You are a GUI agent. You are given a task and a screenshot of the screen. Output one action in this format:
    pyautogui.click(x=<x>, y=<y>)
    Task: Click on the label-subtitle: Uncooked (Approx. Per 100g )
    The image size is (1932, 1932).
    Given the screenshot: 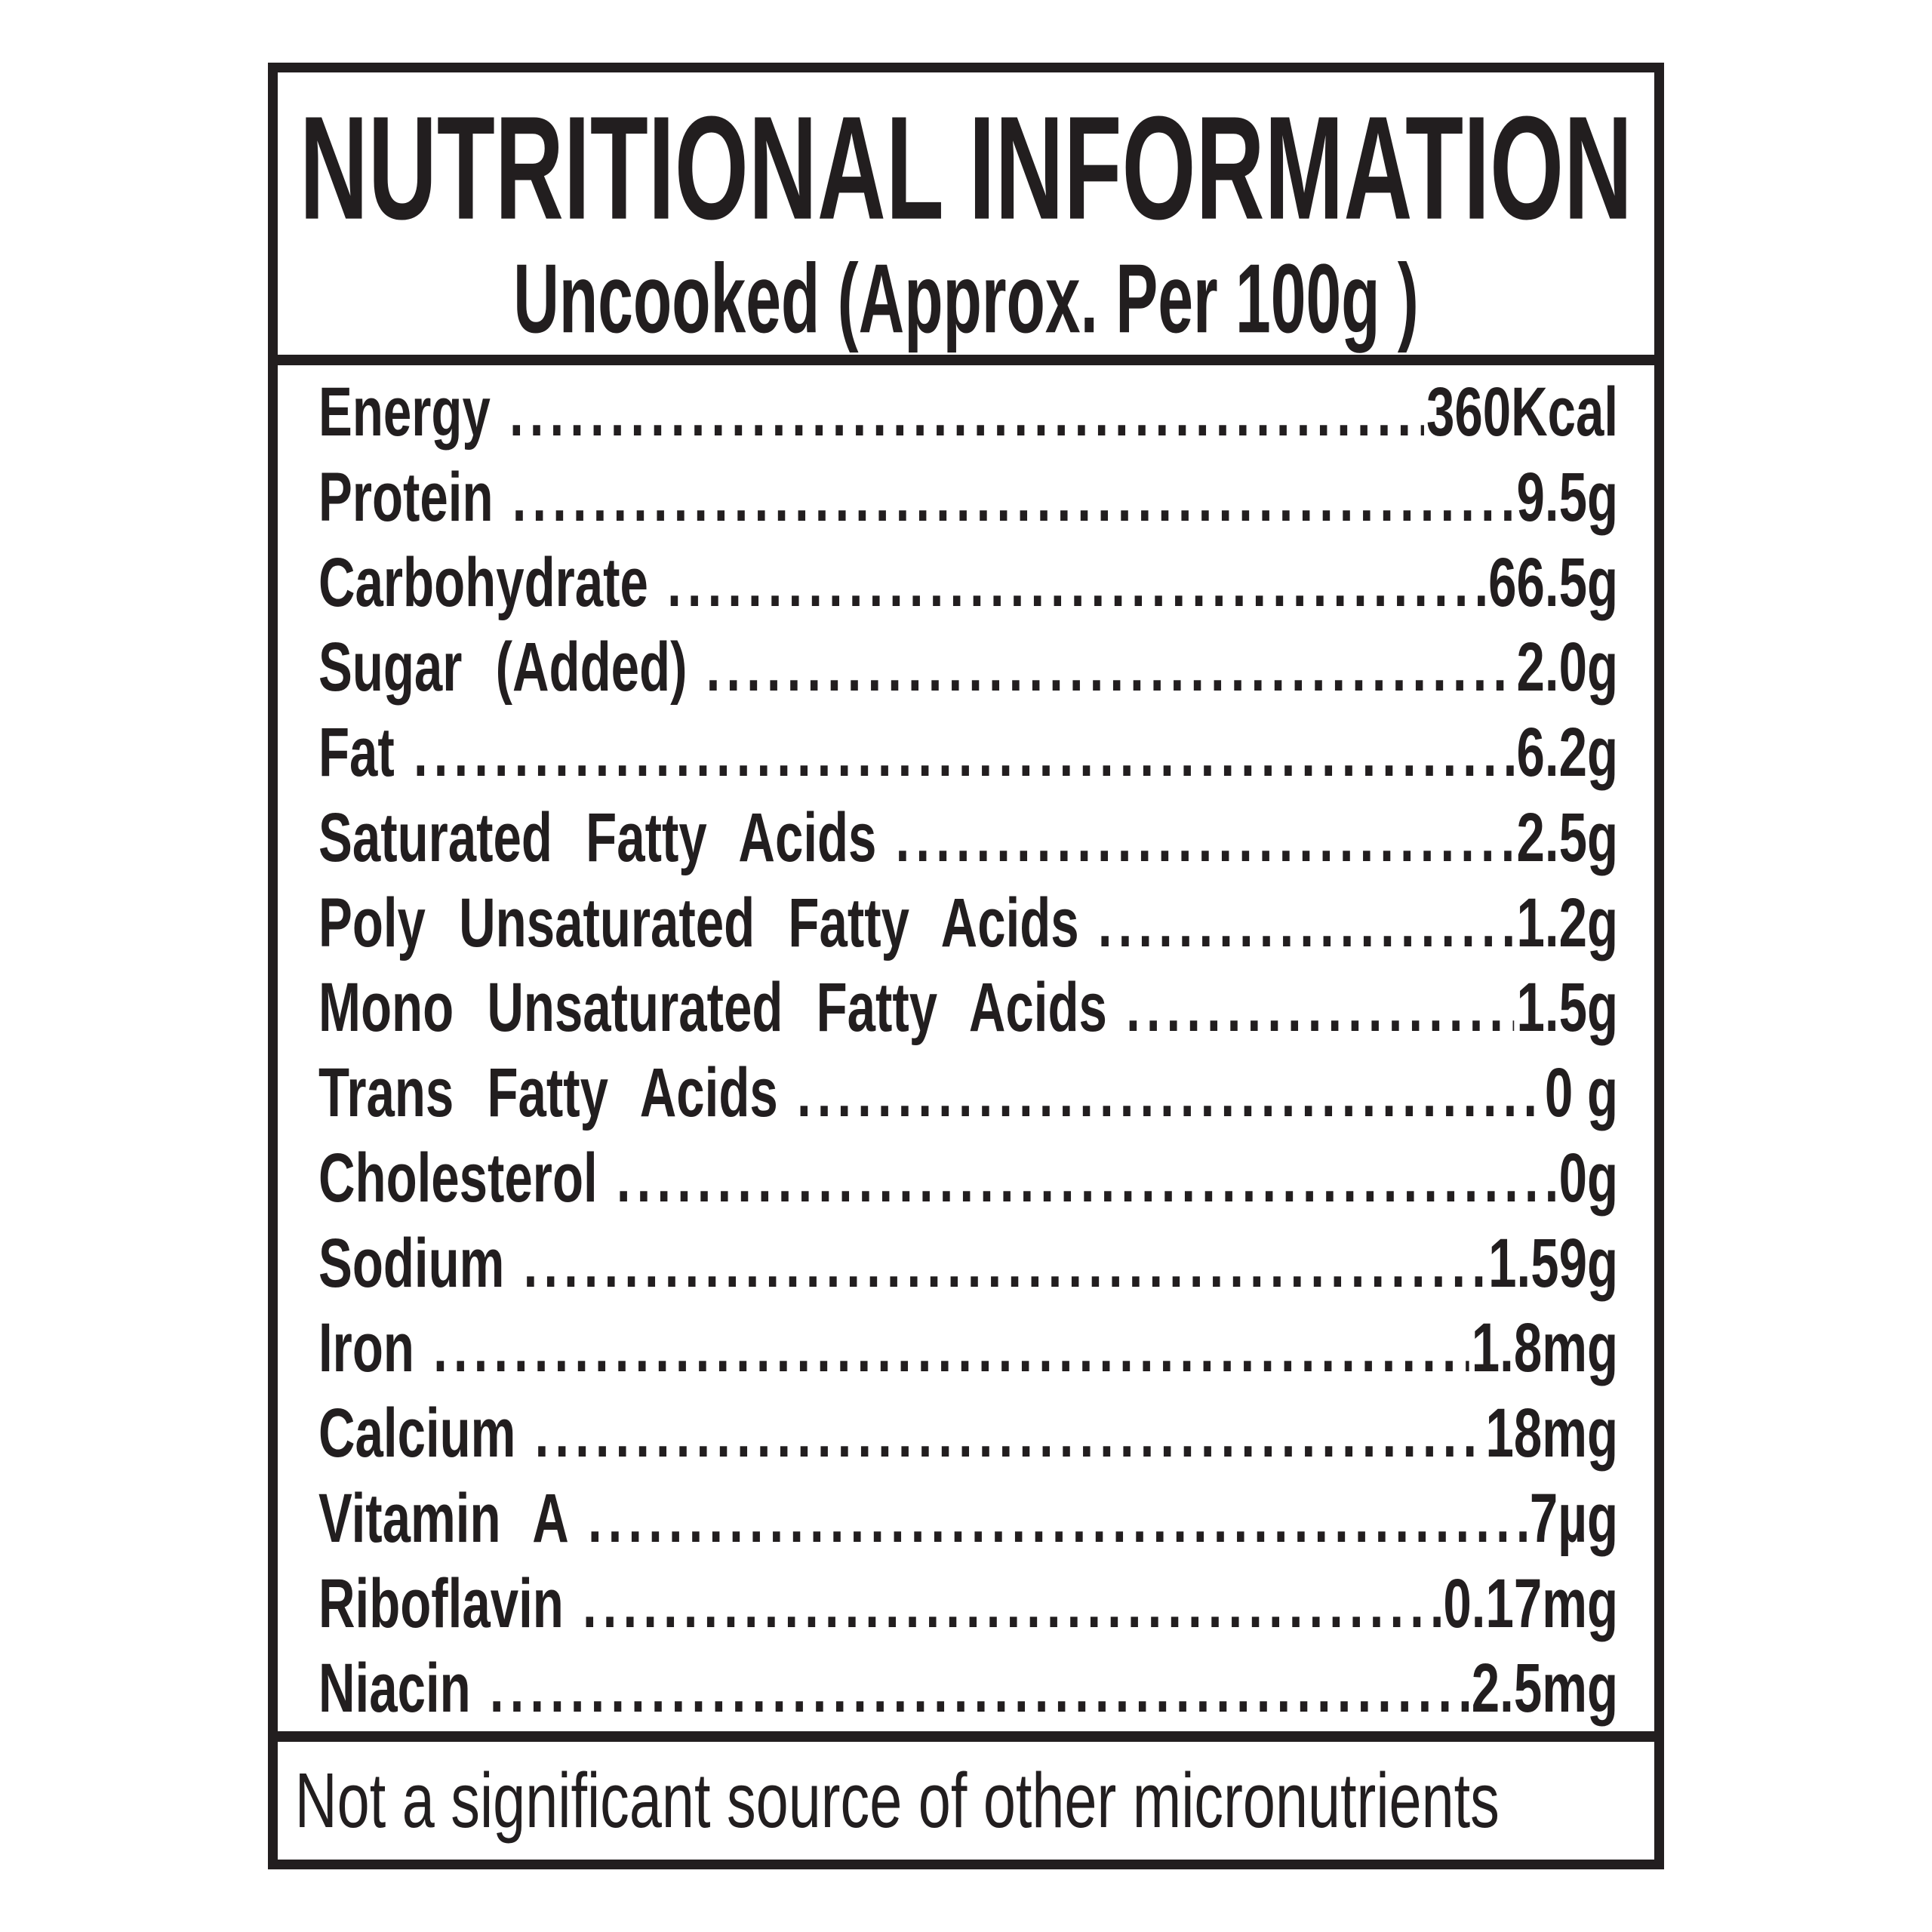 What is the action you would take?
    pyautogui.click(x=966, y=299)
    